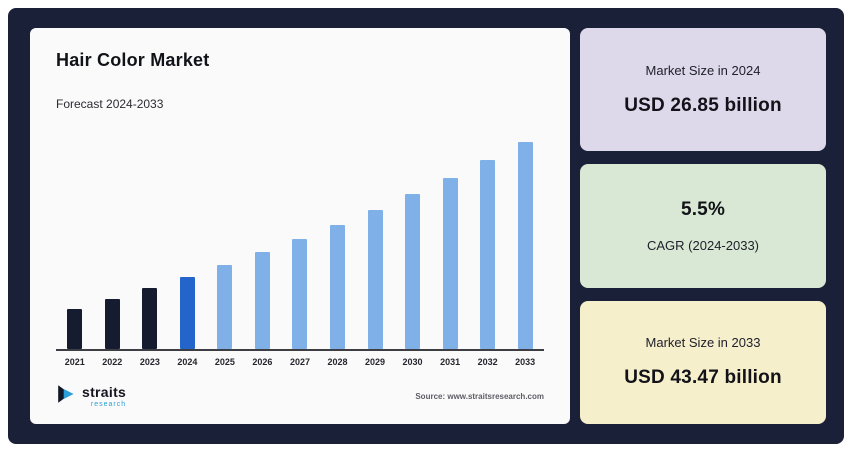  What do you see at coordinates (67, 396) in the screenshot?
I see `logo-arrow-icon` at bounding box center [67, 396].